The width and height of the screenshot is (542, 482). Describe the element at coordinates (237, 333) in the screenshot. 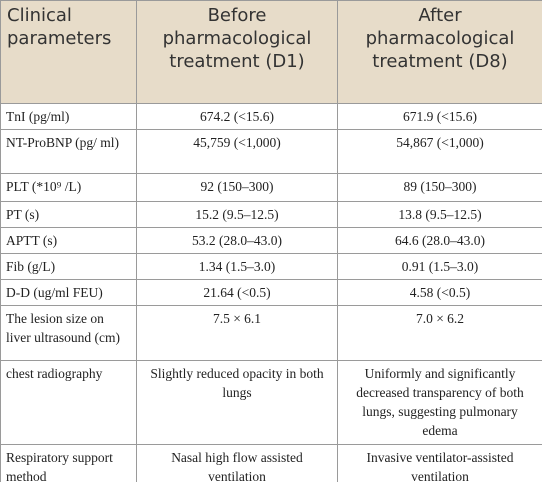

I see `table-cell: 7.5 × 6.1` at that location.